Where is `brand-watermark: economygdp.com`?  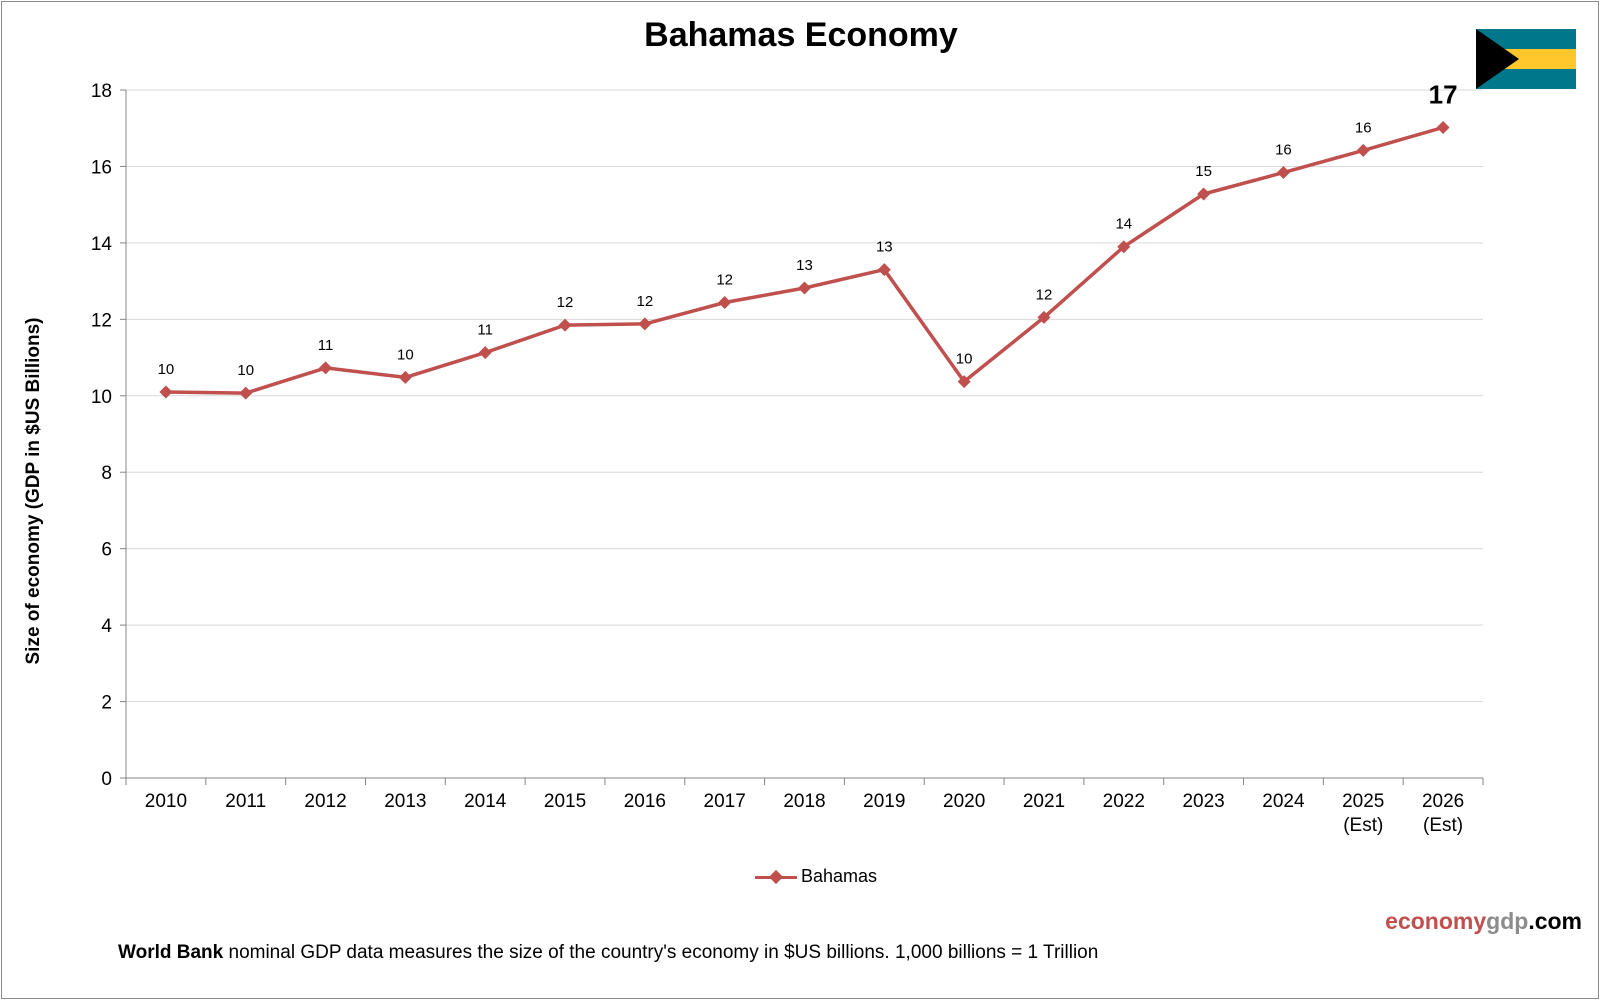 brand-watermark: economygdp.com is located at coordinates (1483, 921).